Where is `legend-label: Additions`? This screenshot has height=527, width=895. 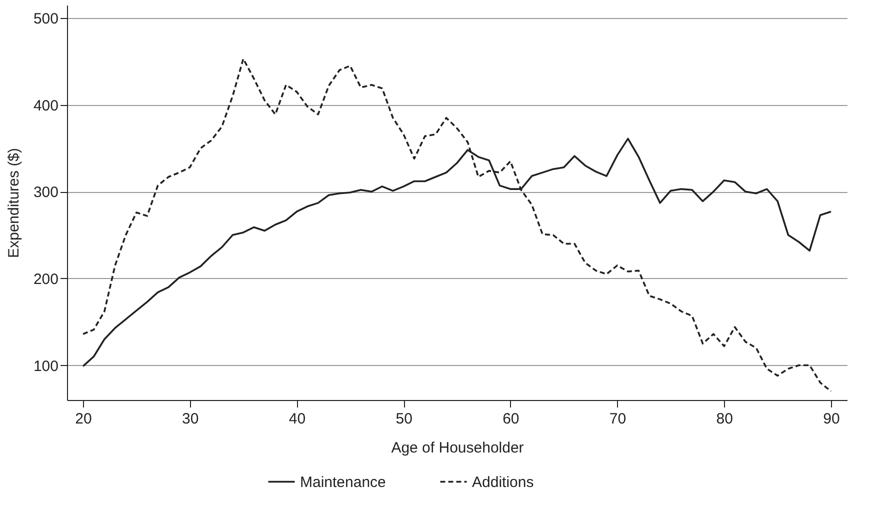
legend-label: Additions is located at coordinates (503, 482).